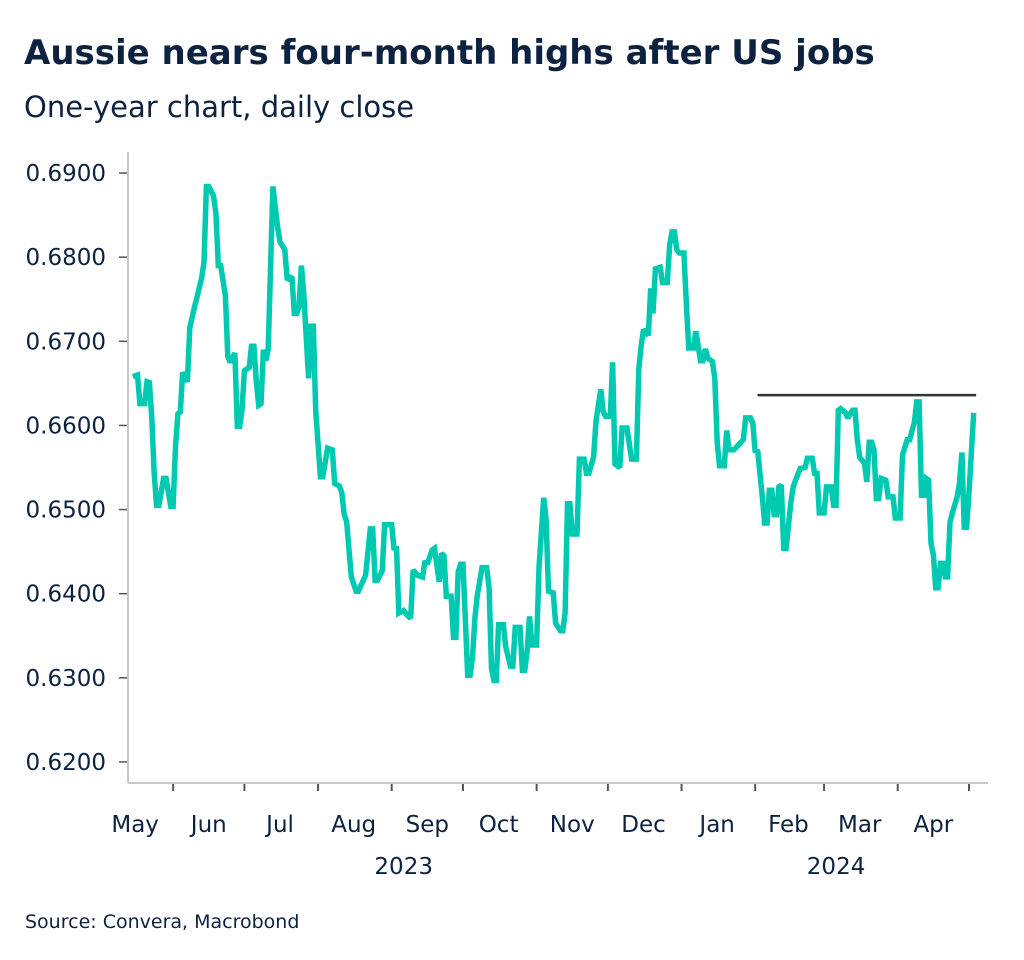 This screenshot has height=960, width=1024. What do you see at coordinates (66, 258) in the screenshot?
I see `y-tick-label: 0.6800` at bounding box center [66, 258].